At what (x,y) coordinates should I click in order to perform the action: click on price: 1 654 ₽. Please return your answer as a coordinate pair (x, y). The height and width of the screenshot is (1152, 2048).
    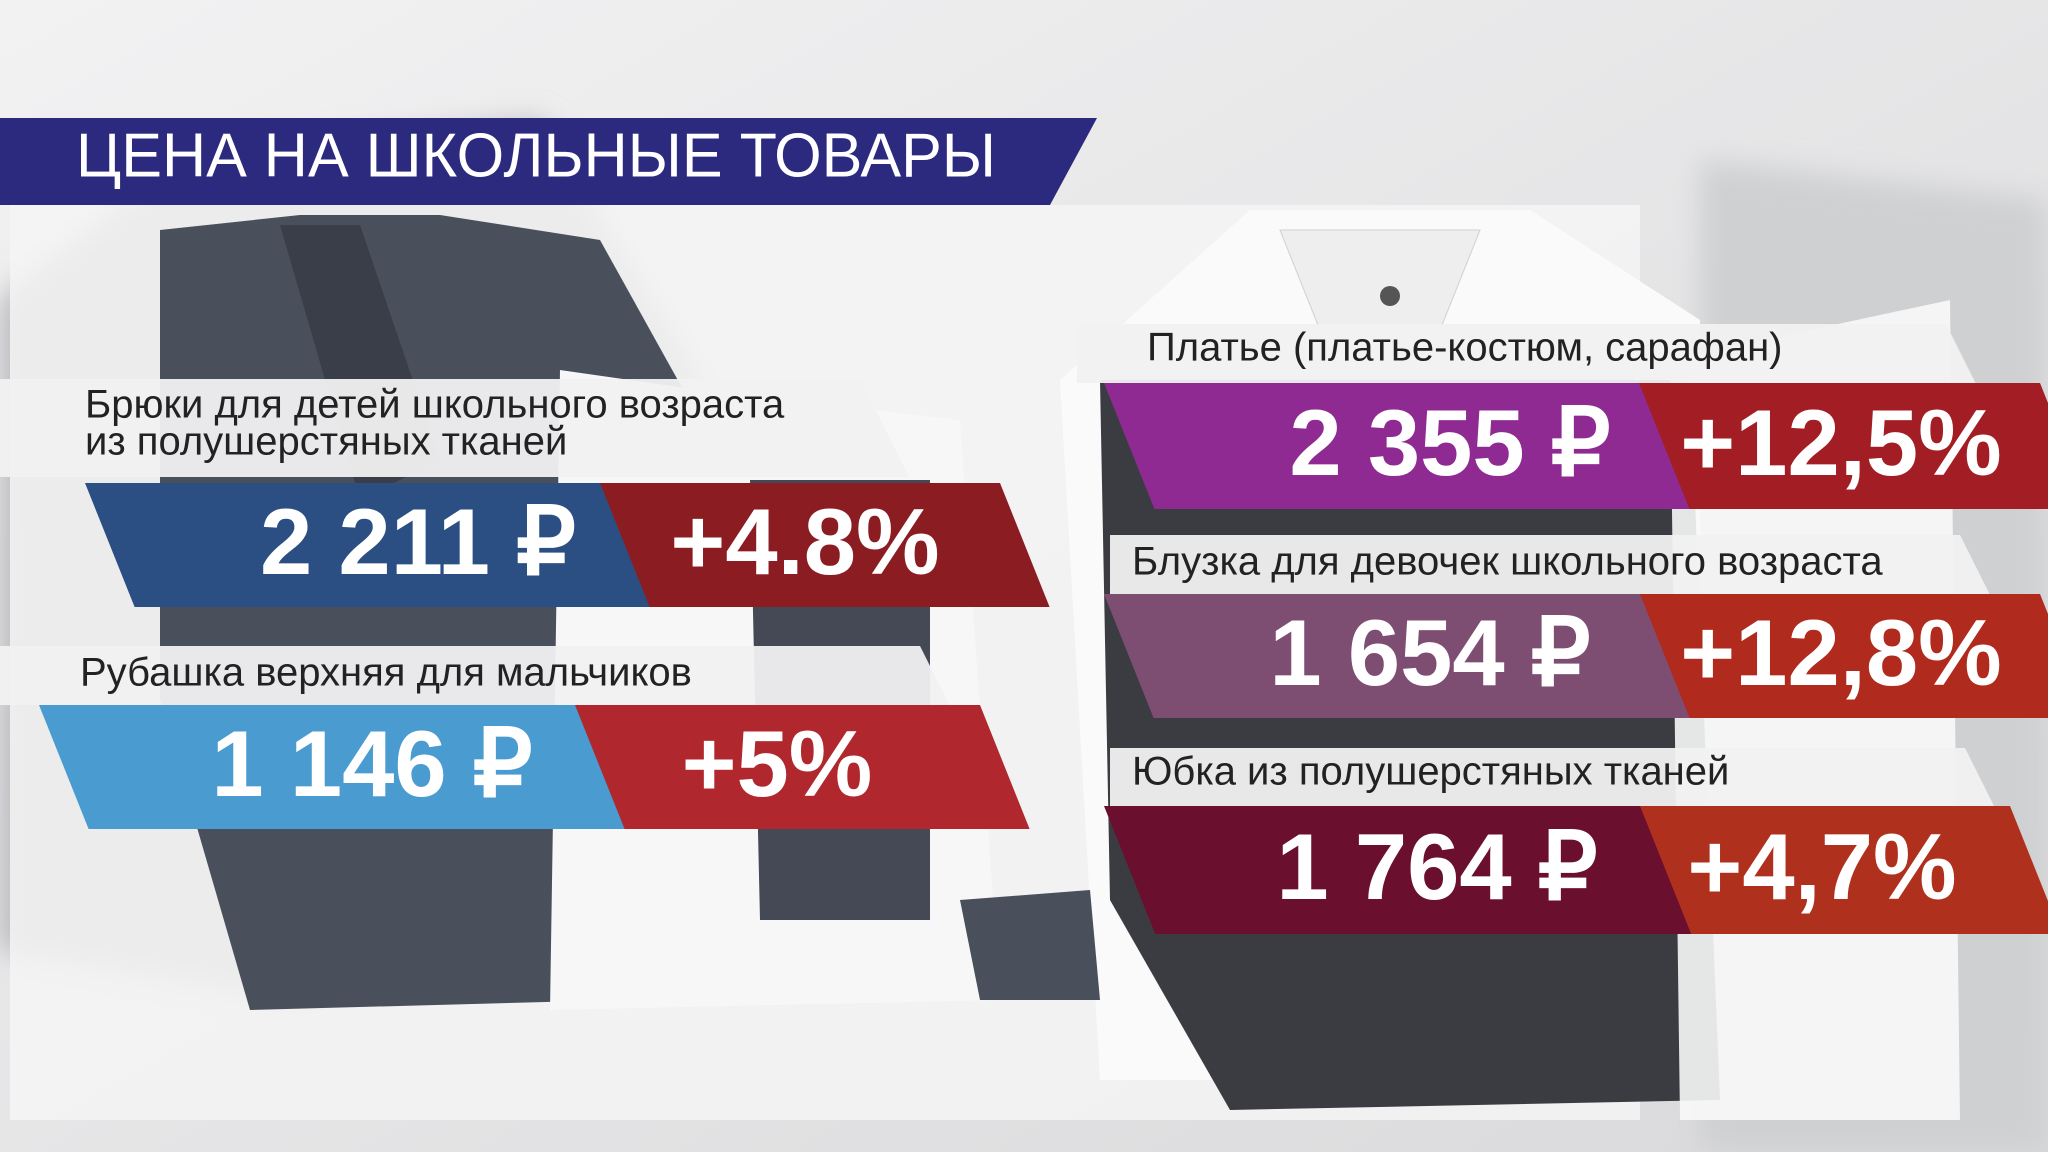
    Looking at the image, I should click on (1429, 652).